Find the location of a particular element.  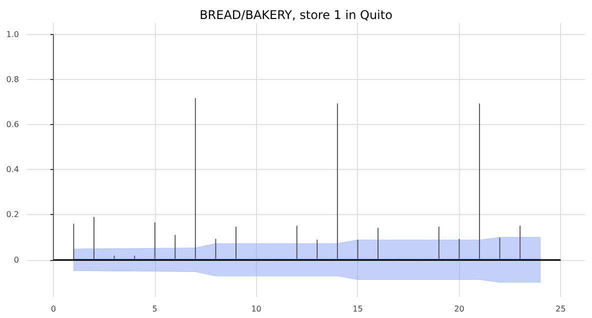

x-tick-label: 20 is located at coordinates (459, 309).